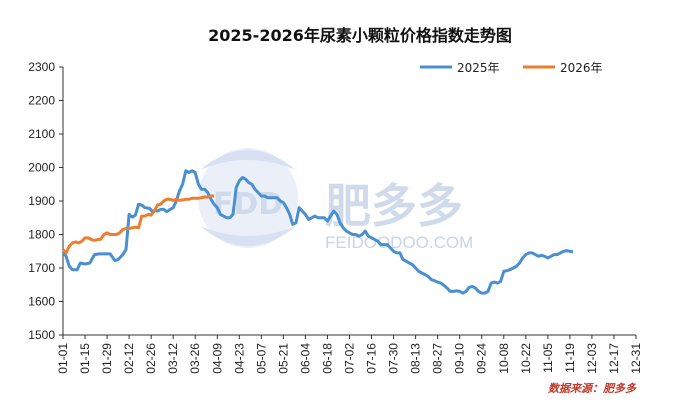  What do you see at coordinates (239, 358) in the screenshot?
I see `x-tick-label: 04-23` at bounding box center [239, 358].